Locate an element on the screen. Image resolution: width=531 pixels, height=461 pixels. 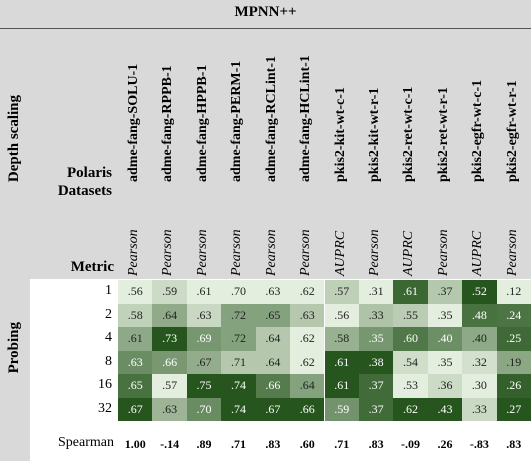
row-label: 32 is located at coordinates (105, 408).